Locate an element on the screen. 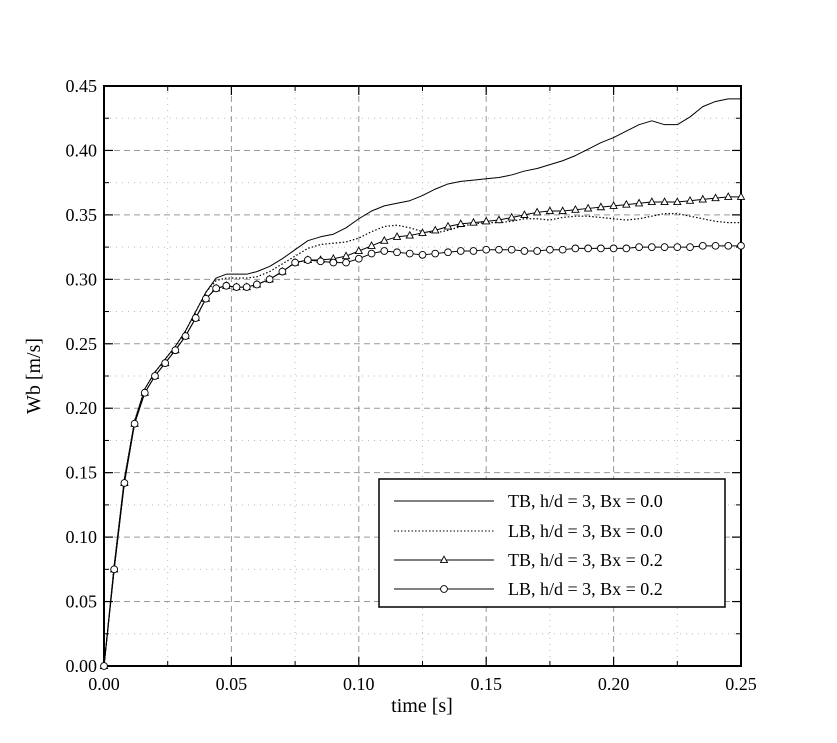 The height and width of the screenshot is (743, 837). y-tick-label: 0.15 is located at coordinates (82, 473).